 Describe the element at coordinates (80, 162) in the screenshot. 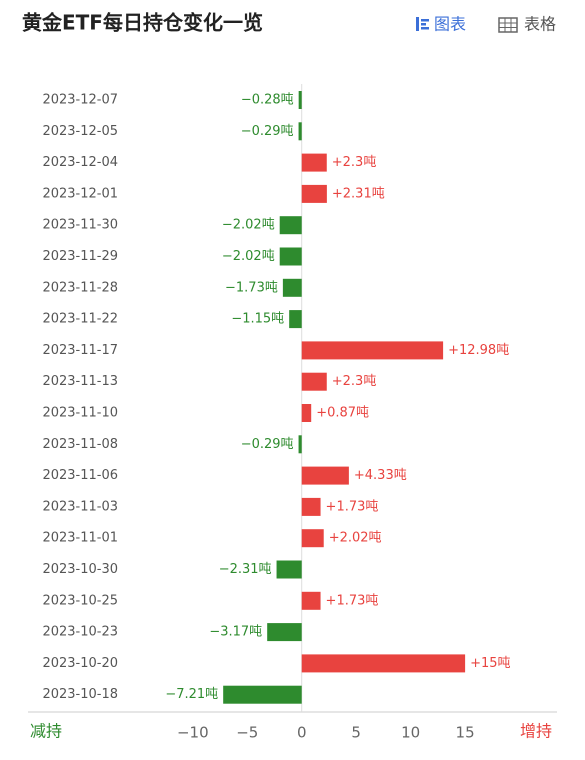

I see `y-tick-label: 2023-12-04` at that location.